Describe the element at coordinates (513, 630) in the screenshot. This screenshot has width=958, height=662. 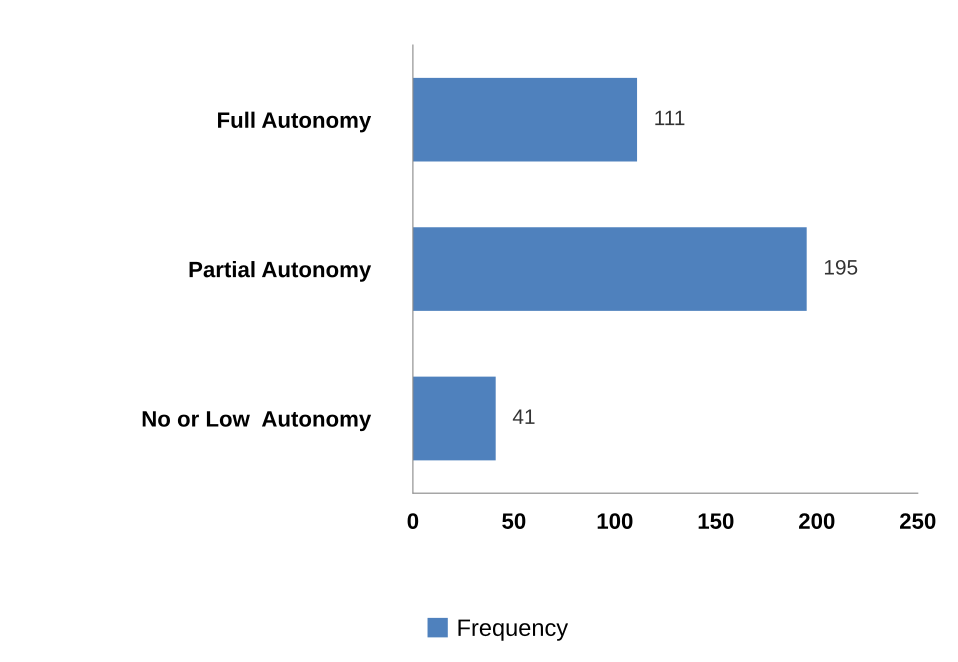
I see `legend-label: Frequency` at that location.